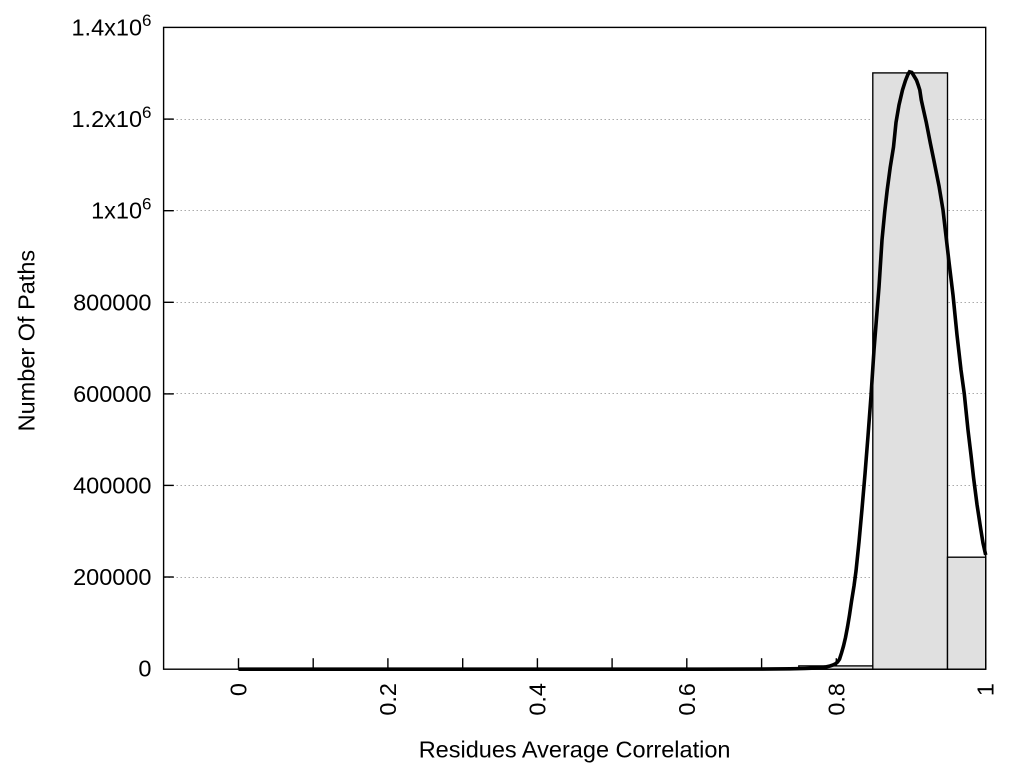 This screenshot has height=768, width=1024. What do you see at coordinates (112, 577) in the screenshot?
I see `svg-text: 200000` at bounding box center [112, 577].